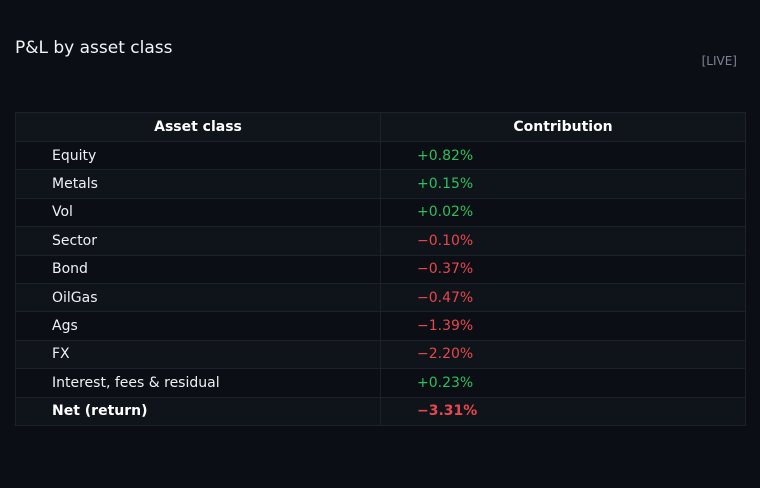 The image size is (760, 488). I want to click on contribution-cell: +0.15%, so click(563, 184).